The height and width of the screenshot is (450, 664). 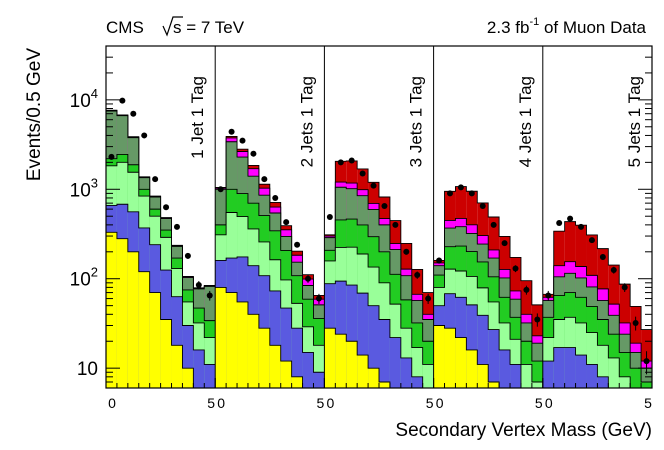 I want to click on bar-yellow-panel2-bin2, so click(x=232, y=340).